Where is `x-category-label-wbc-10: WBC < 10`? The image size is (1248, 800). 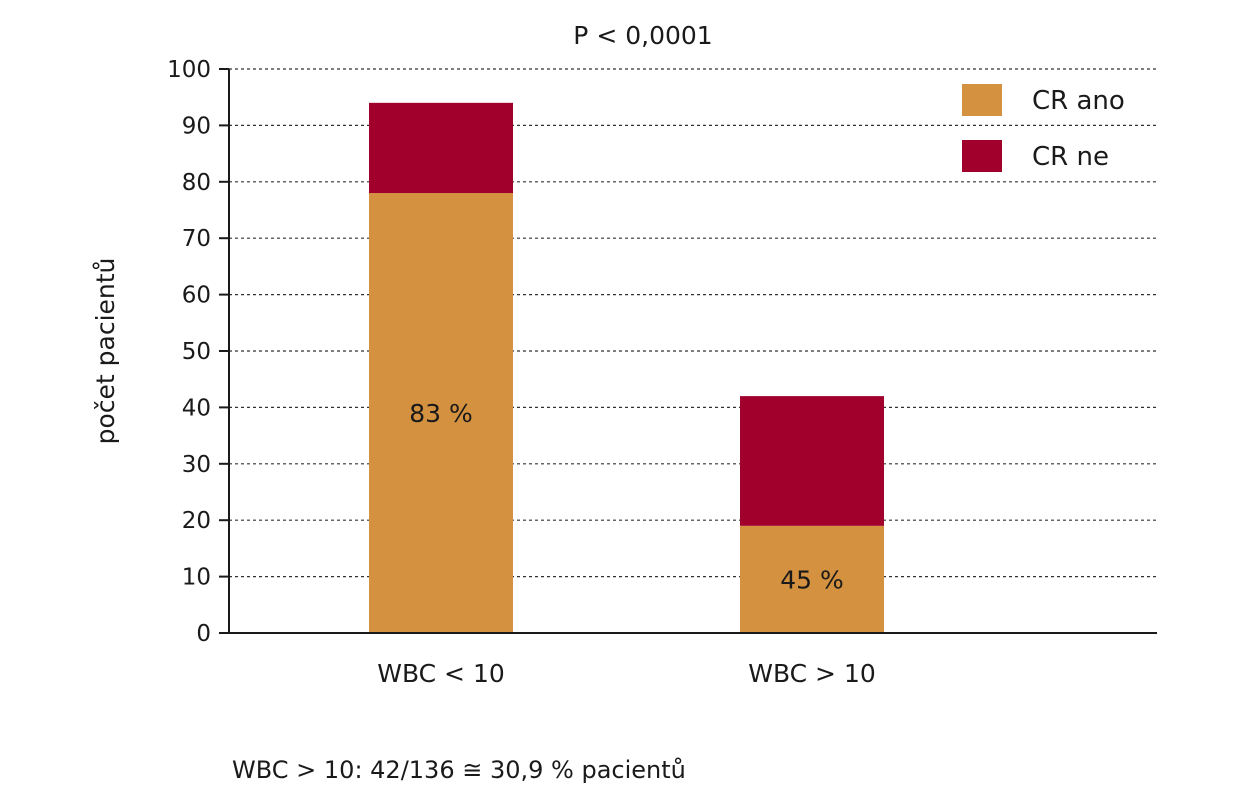 x-category-label-wbc-10: WBC < 10 is located at coordinates (441, 673).